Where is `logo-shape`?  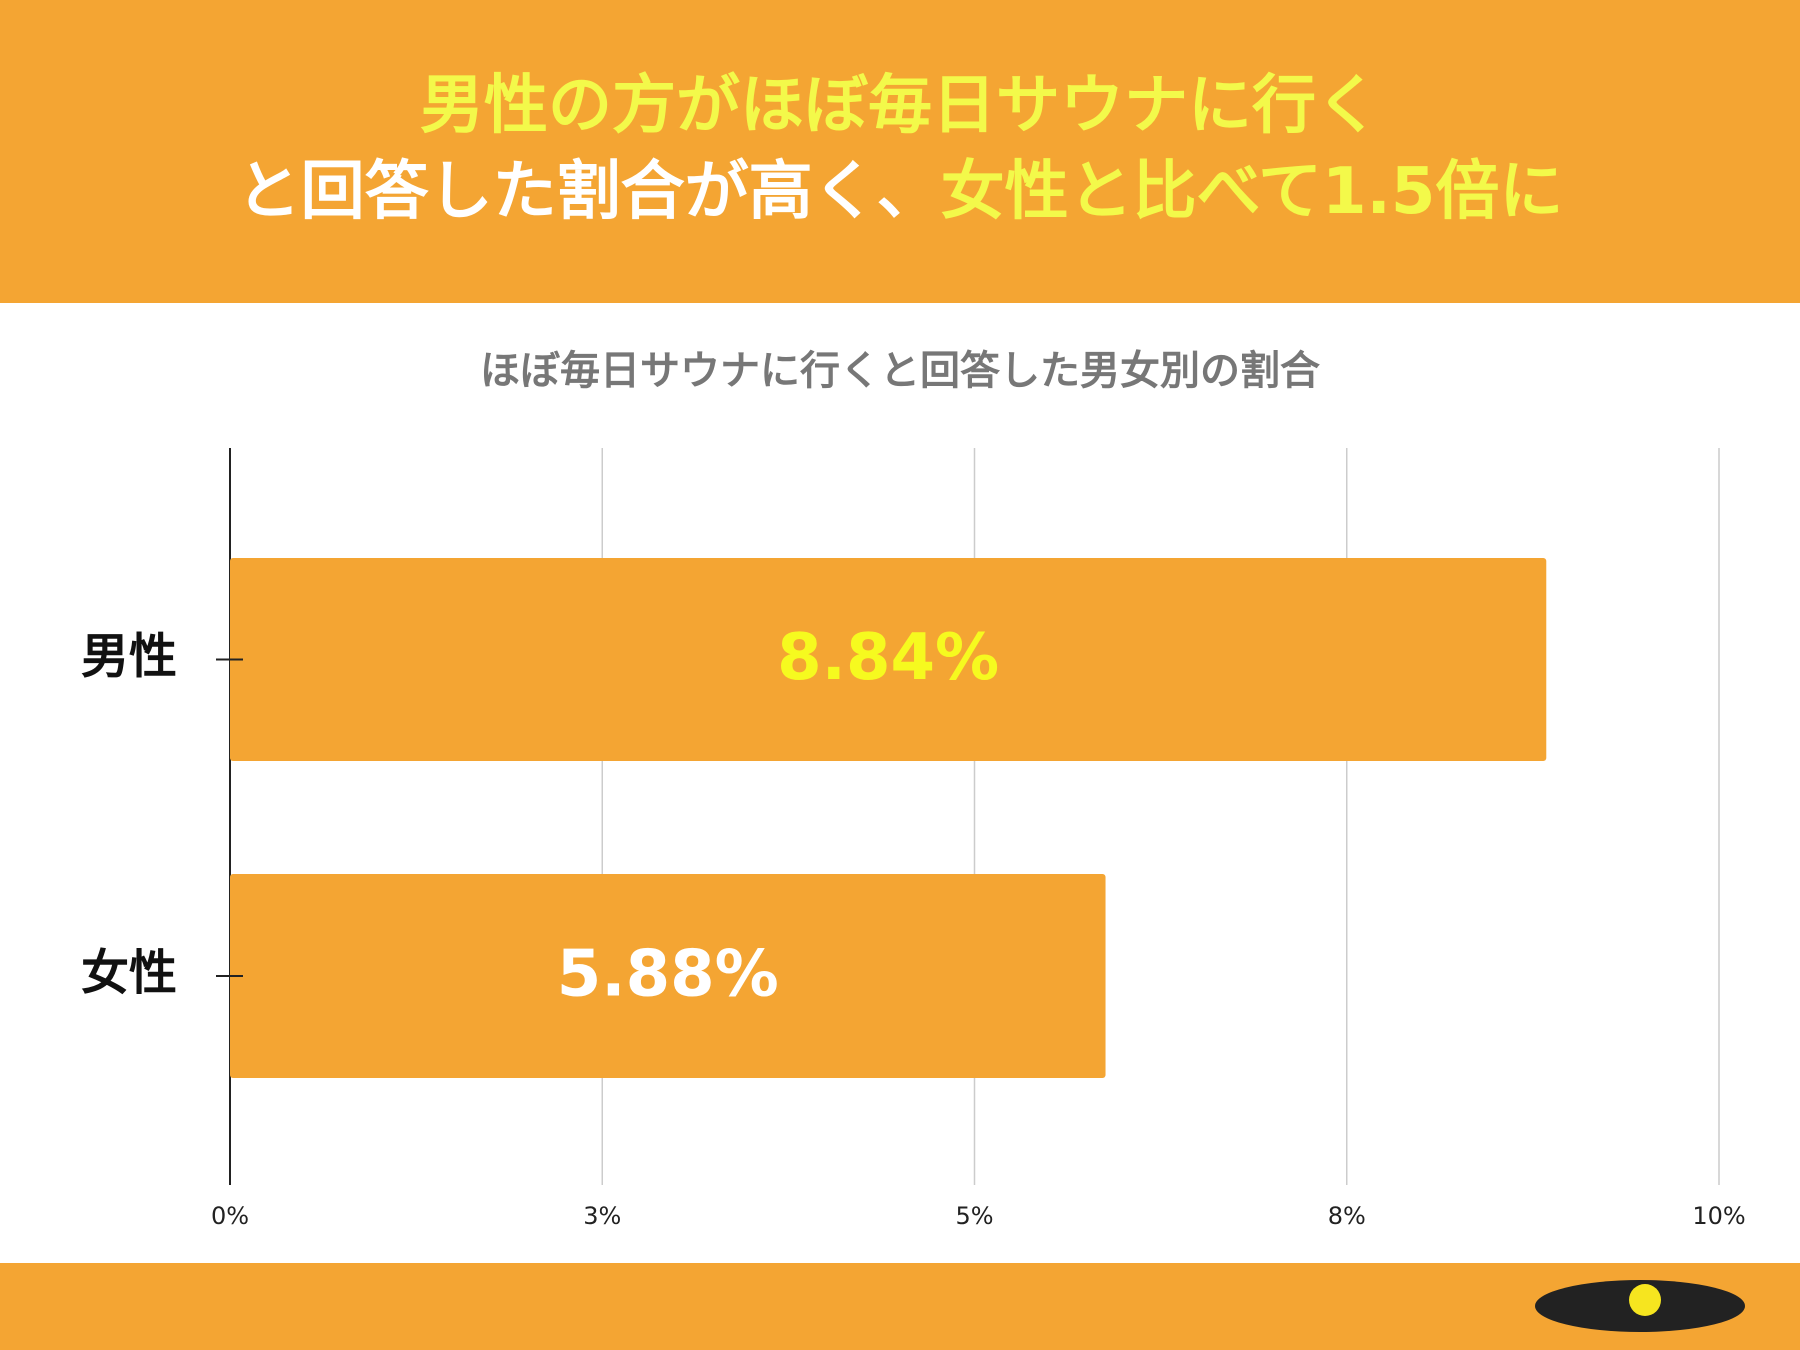 logo-shape is located at coordinates (1645, 1300).